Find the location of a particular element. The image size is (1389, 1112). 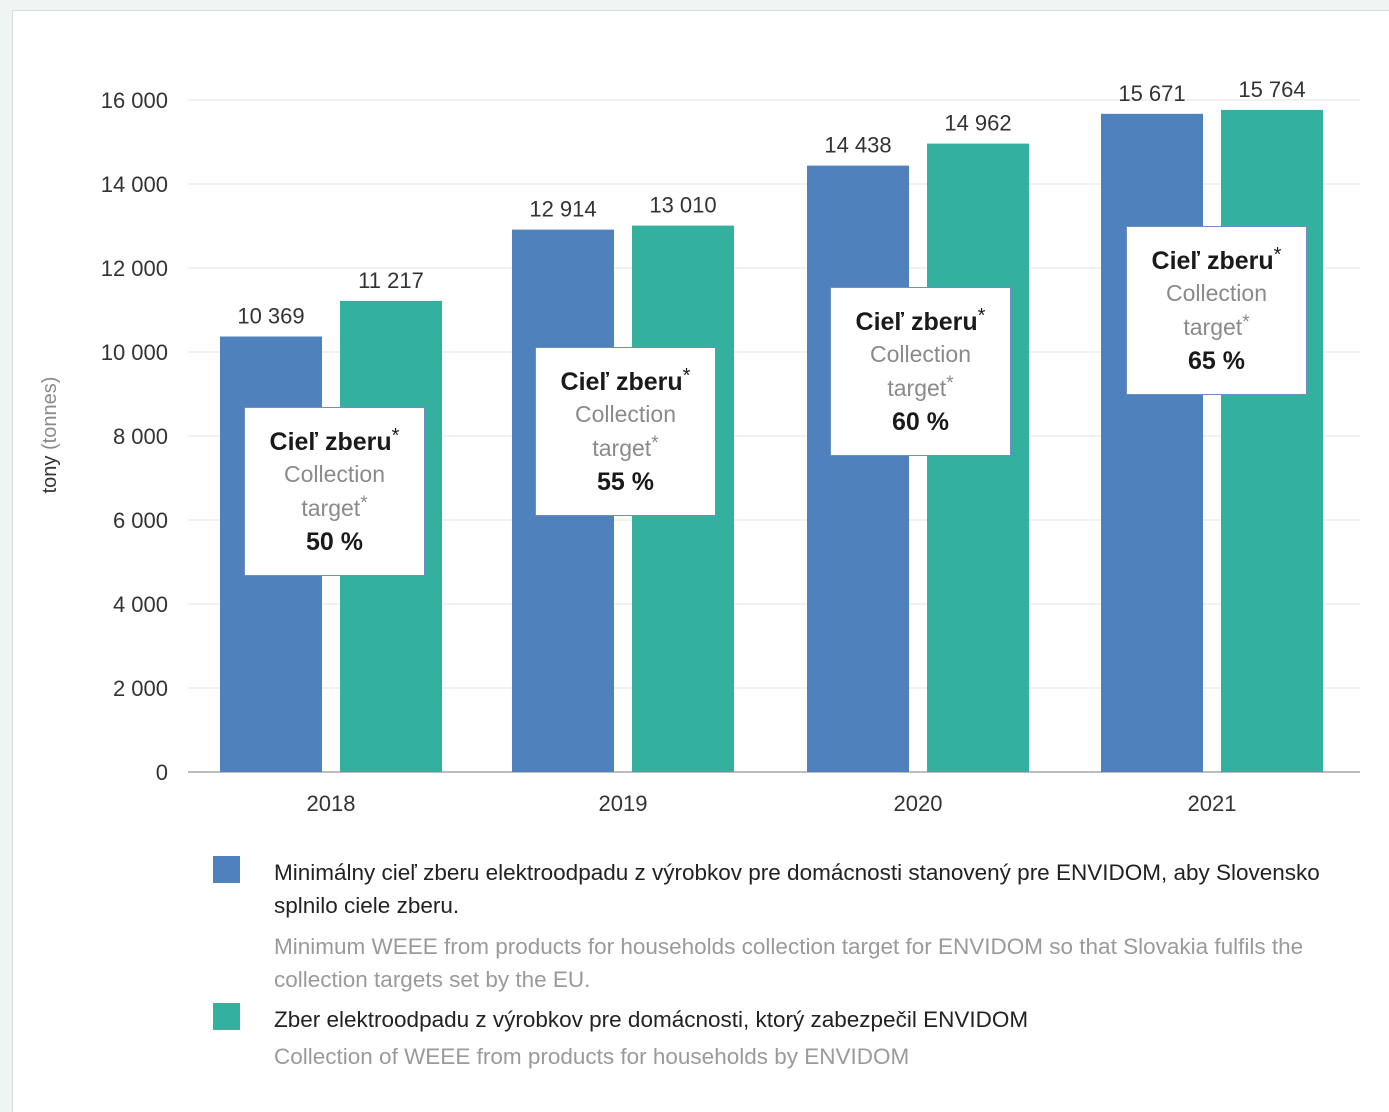

collection-target-box-2018: Cieľ zberu* Collection target* 50 % is located at coordinates (334, 491).